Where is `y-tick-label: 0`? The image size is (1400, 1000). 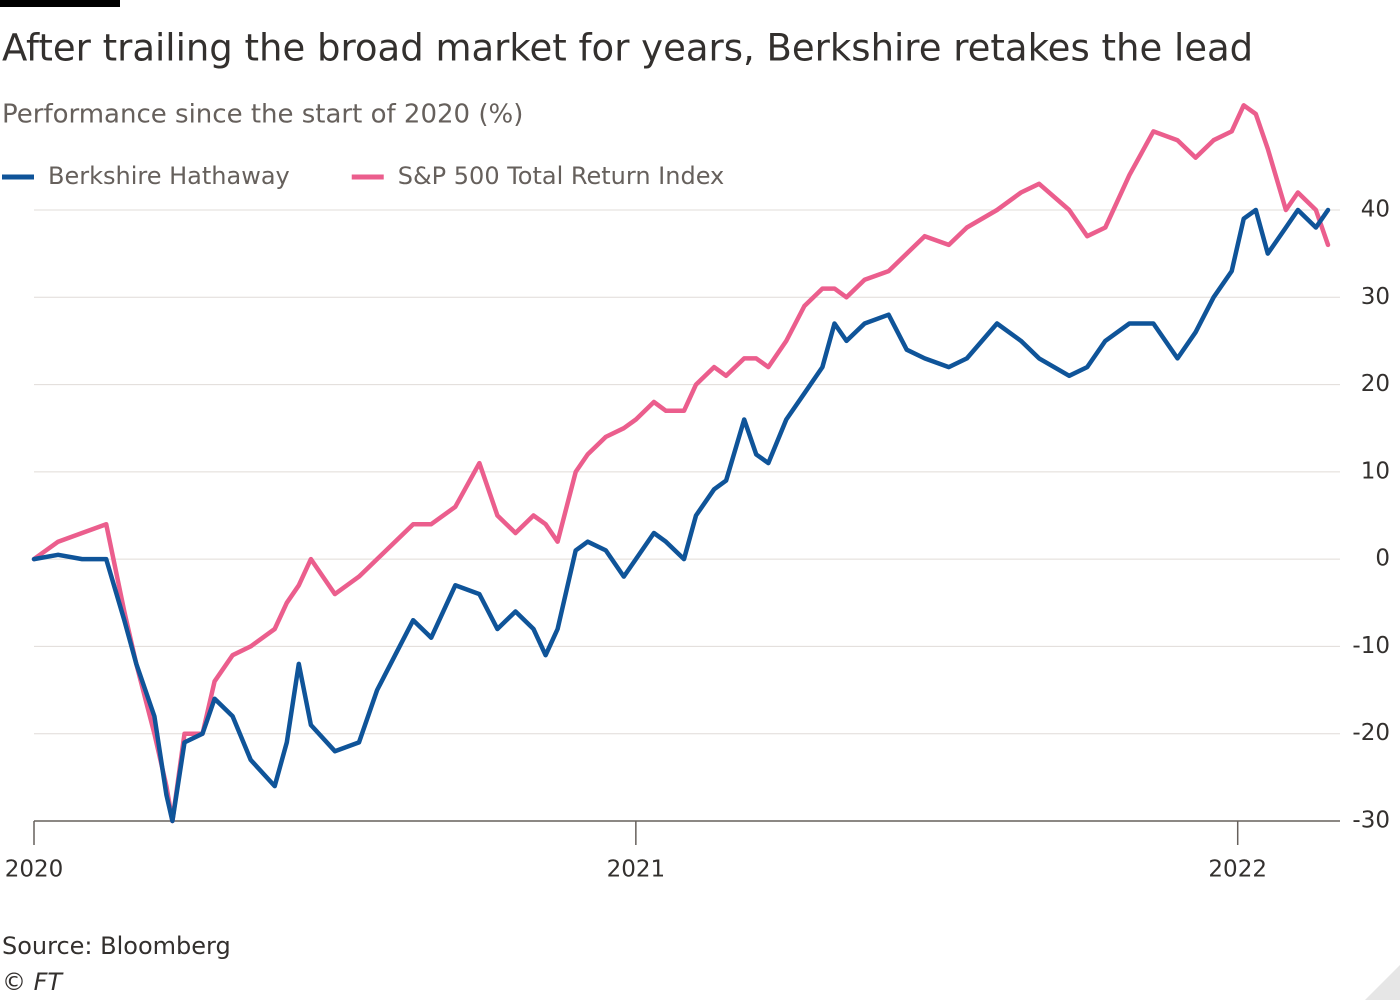 y-tick-label: 0 is located at coordinates (1382, 559).